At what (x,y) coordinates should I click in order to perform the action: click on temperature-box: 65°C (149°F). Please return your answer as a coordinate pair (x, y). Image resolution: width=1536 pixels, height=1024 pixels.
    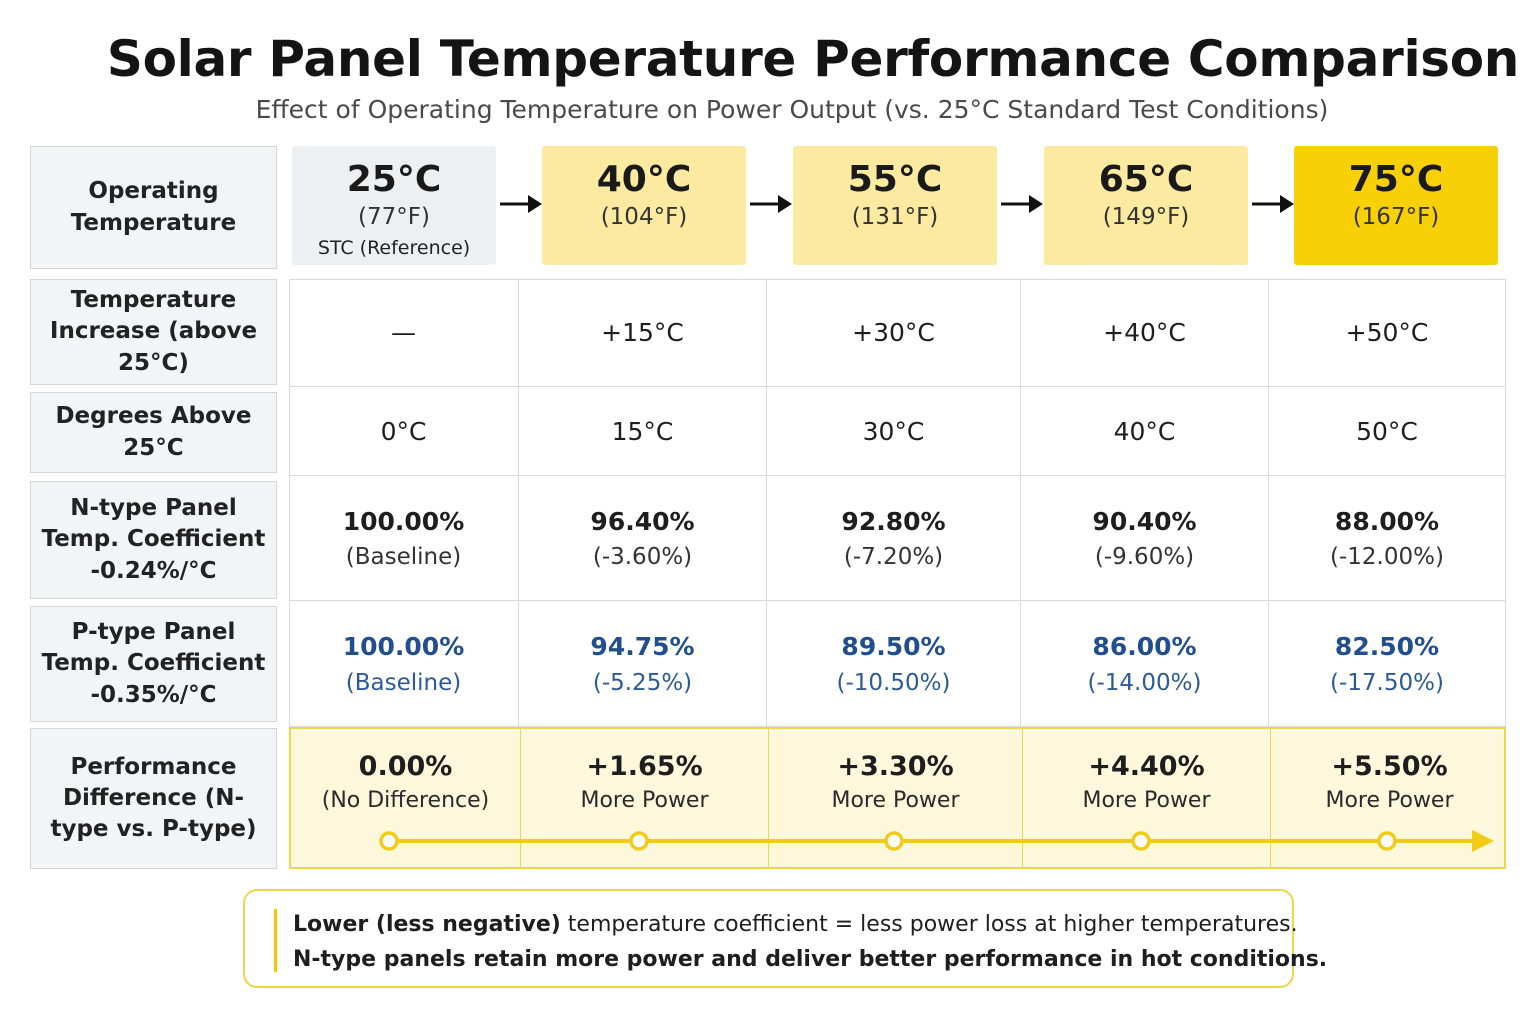
    Looking at the image, I should click on (1146, 205).